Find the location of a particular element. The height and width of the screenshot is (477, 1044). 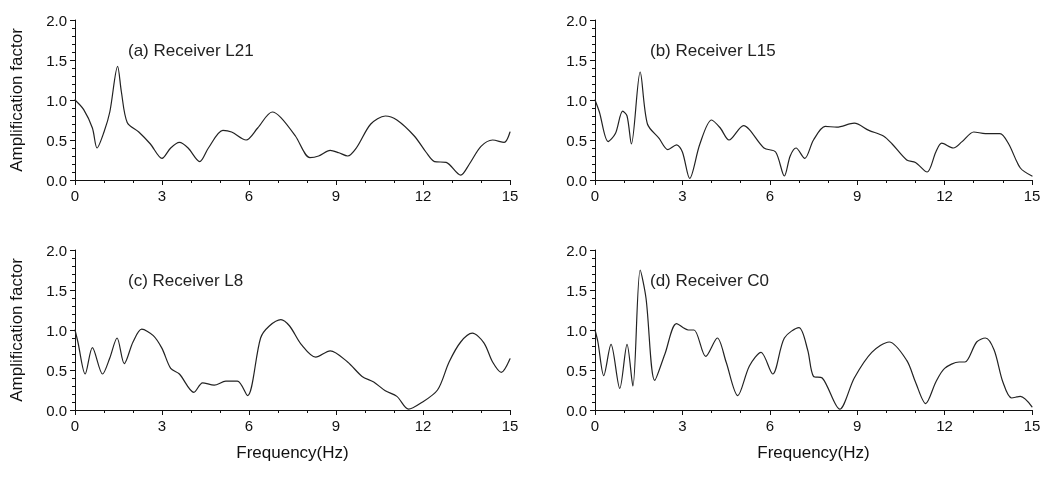

line-series is located at coordinates (292, 120).